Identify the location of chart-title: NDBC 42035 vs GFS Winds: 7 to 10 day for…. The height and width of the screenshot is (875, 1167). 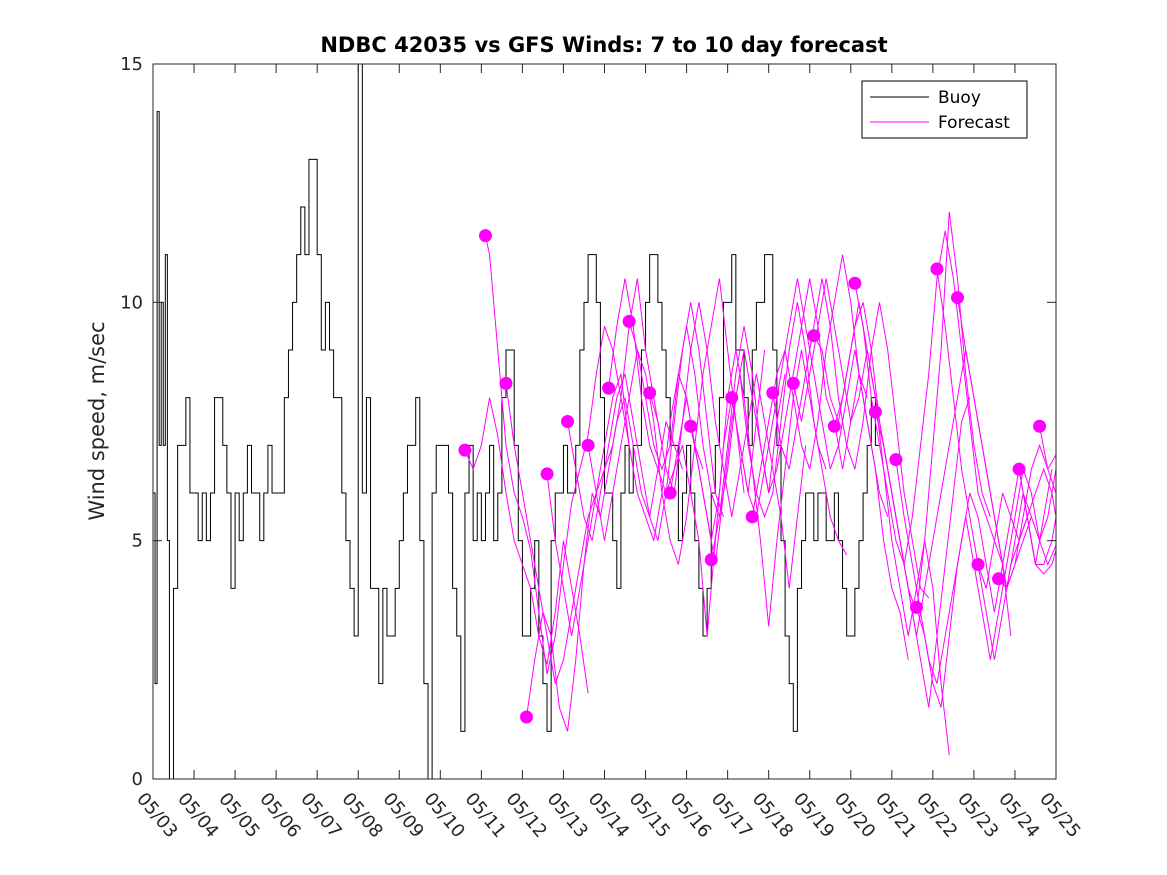
(603, 45).